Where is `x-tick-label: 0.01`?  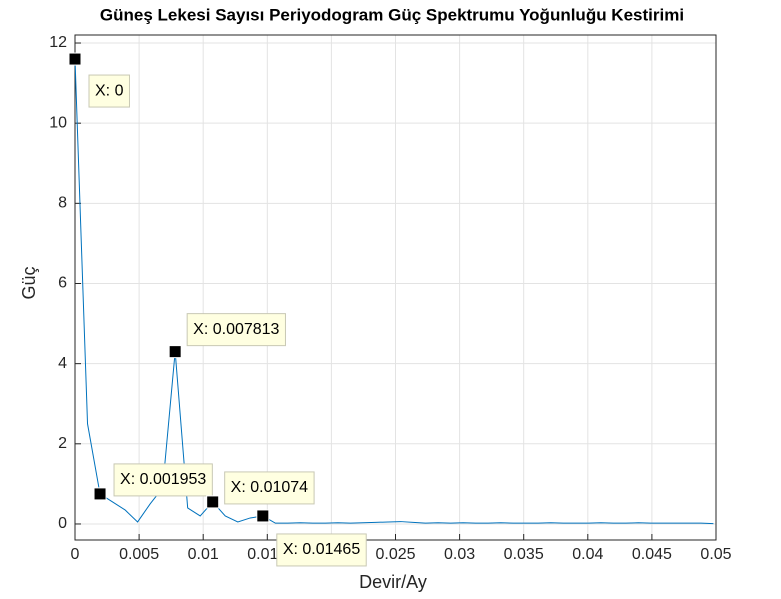 x-tick-label: 0.01 is located at coordinates (203, 554).